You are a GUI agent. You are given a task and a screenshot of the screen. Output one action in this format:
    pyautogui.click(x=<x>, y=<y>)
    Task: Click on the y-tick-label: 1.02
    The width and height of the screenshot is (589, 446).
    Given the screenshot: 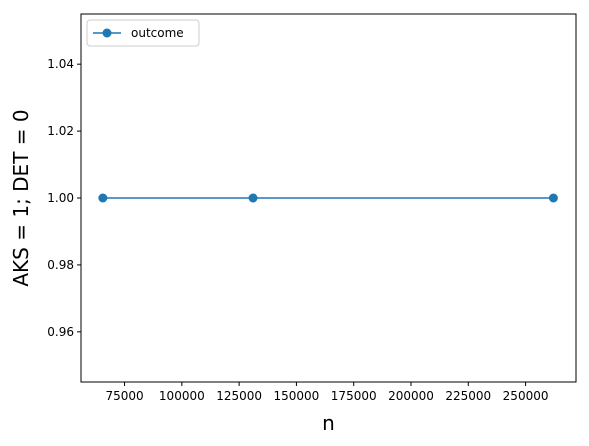 What is the action you would take?
    pyautogui.click(x=60, y=131)
    